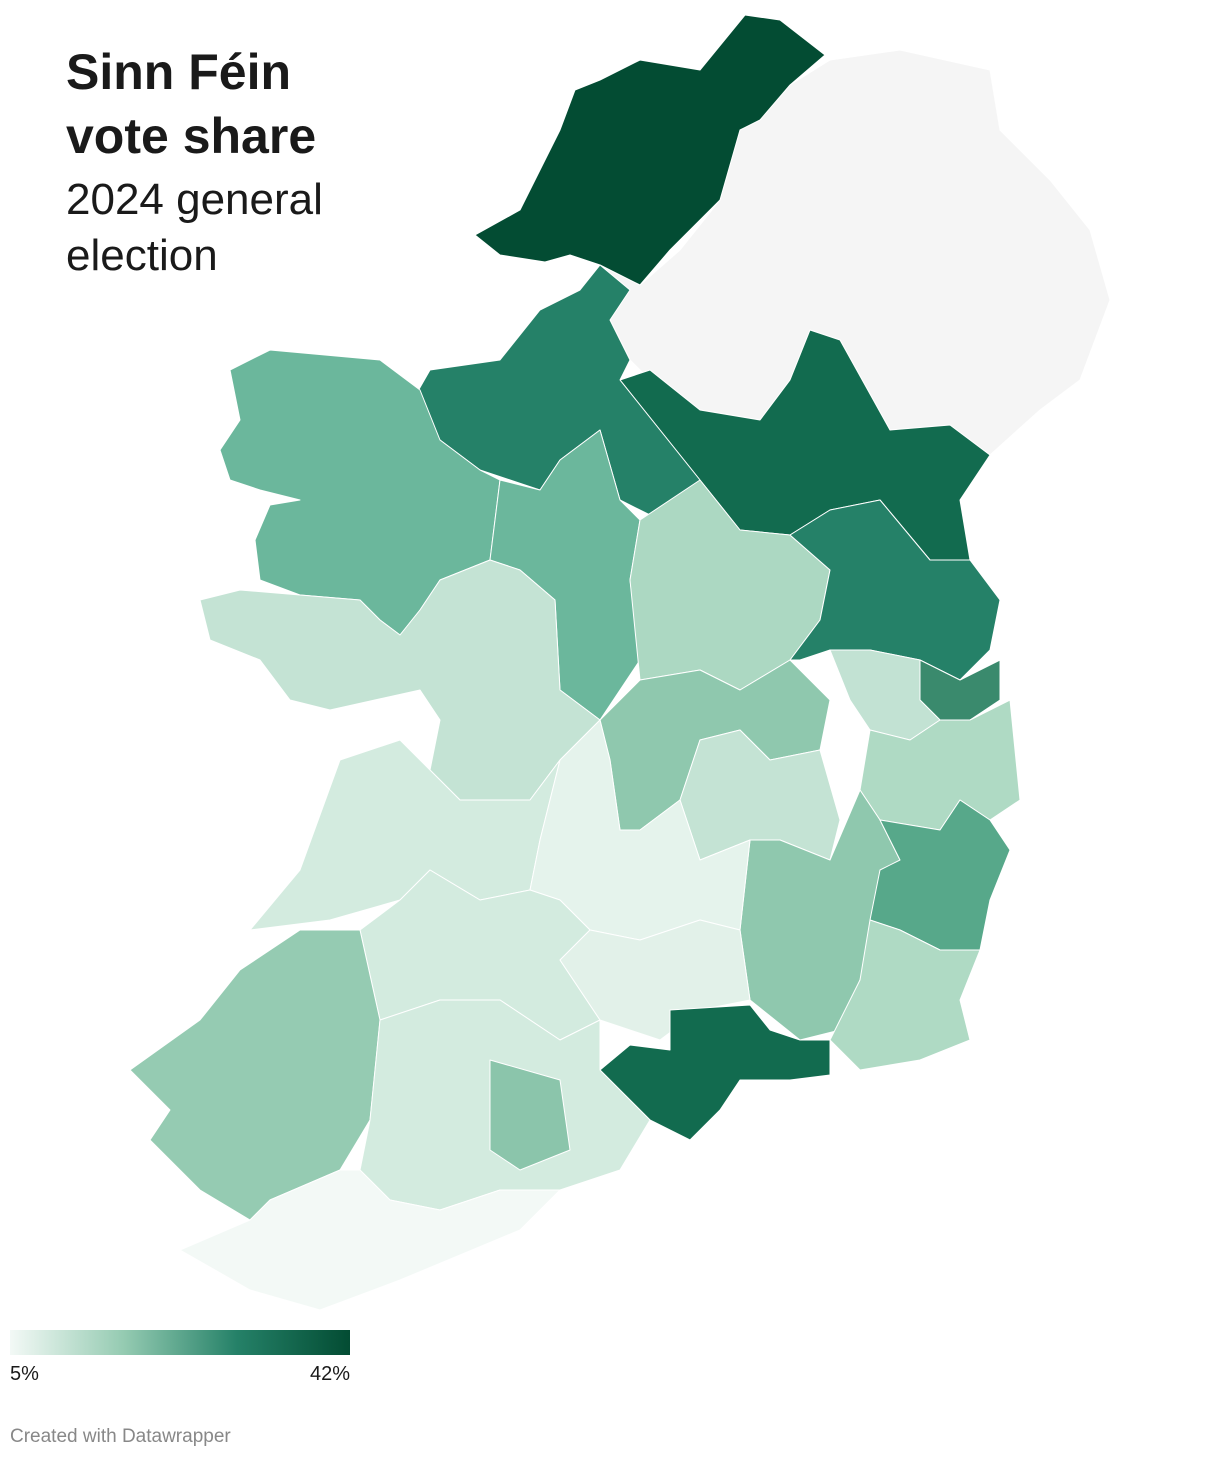 This screenshot has height=1462, width=1220. What do you see at coordinates (24, 1374) in the screenshot?
I see `legend-label: 5%` at bounding box center [24, 1374].